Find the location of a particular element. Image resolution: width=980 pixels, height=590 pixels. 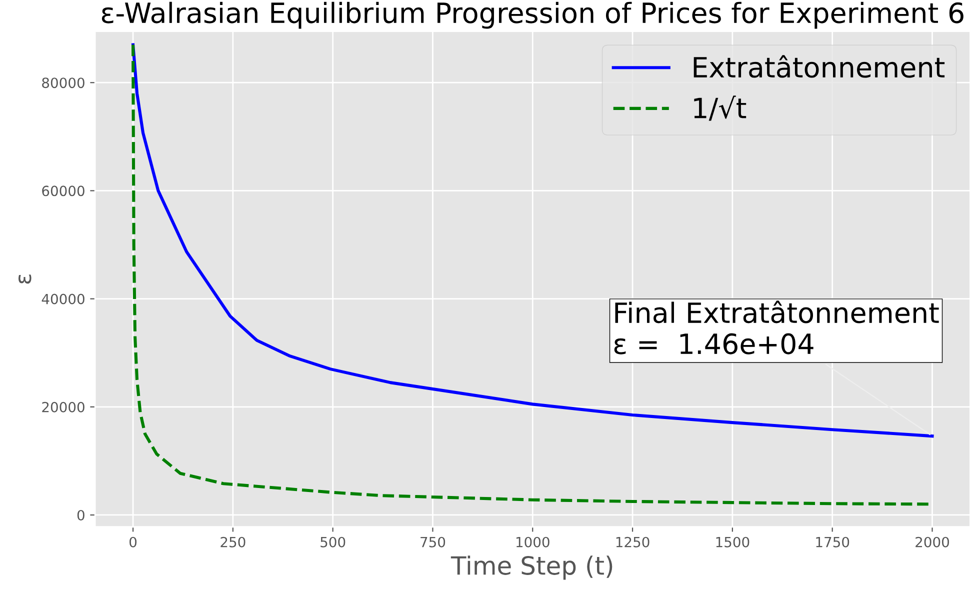

x-tick-label: 2000 is located at coordinates (932, 542).